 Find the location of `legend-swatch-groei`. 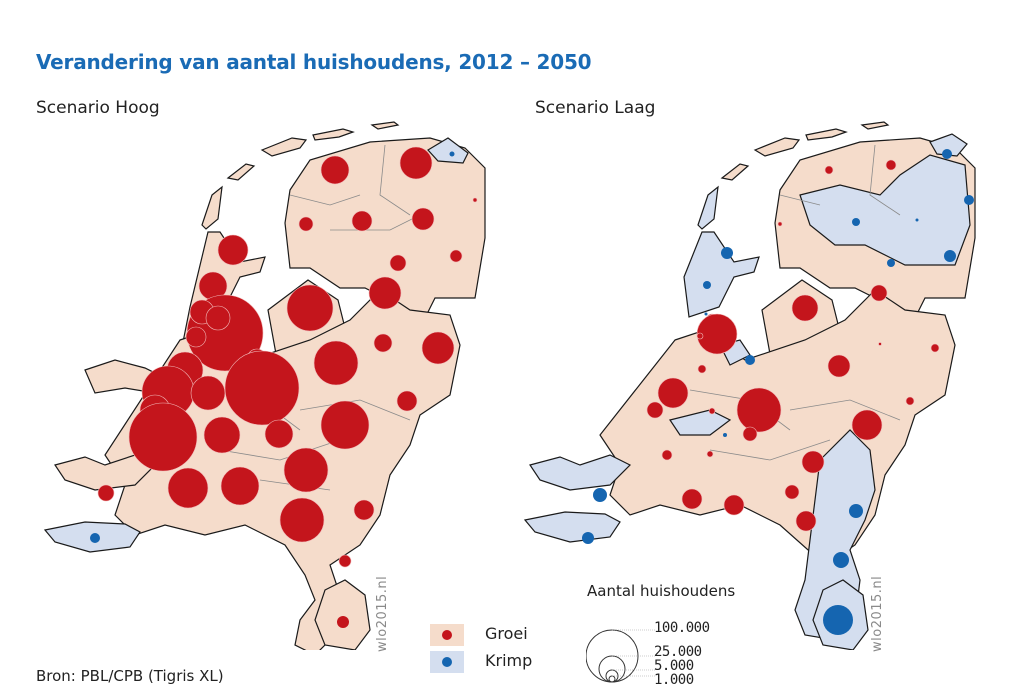

legend-swatch-groei is located at coordinates (447, 635).